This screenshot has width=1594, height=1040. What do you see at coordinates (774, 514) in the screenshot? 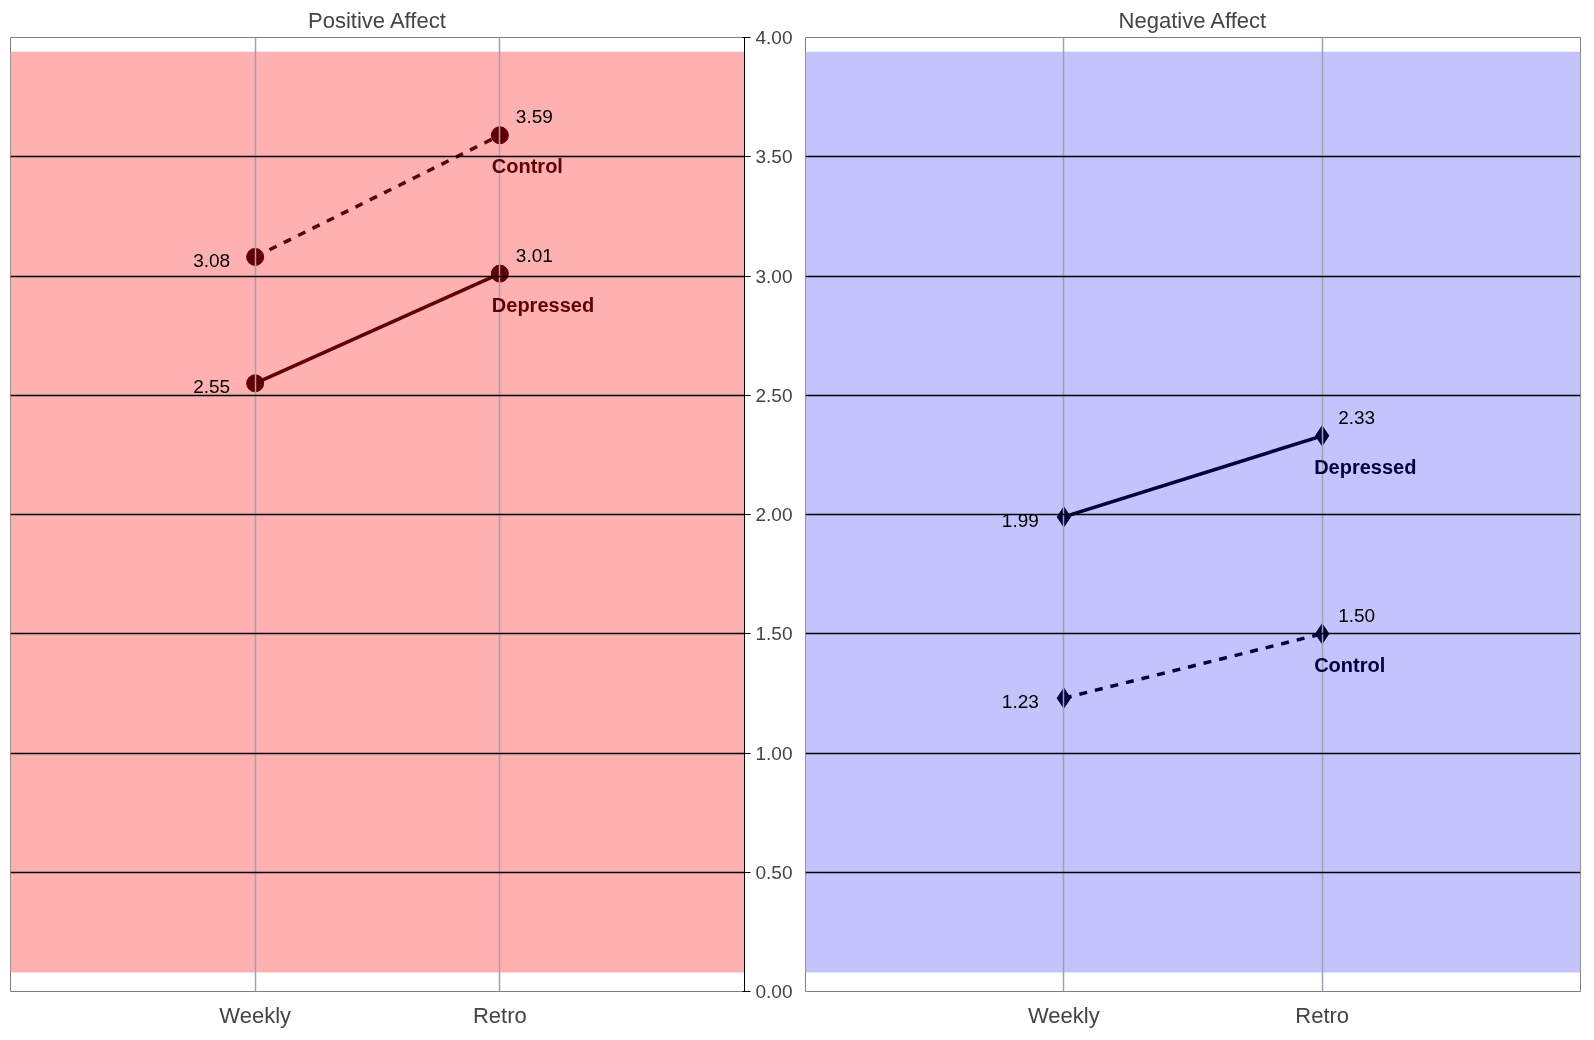
I see `y-tick-label: 2.00` at bounding box center [774, 514].